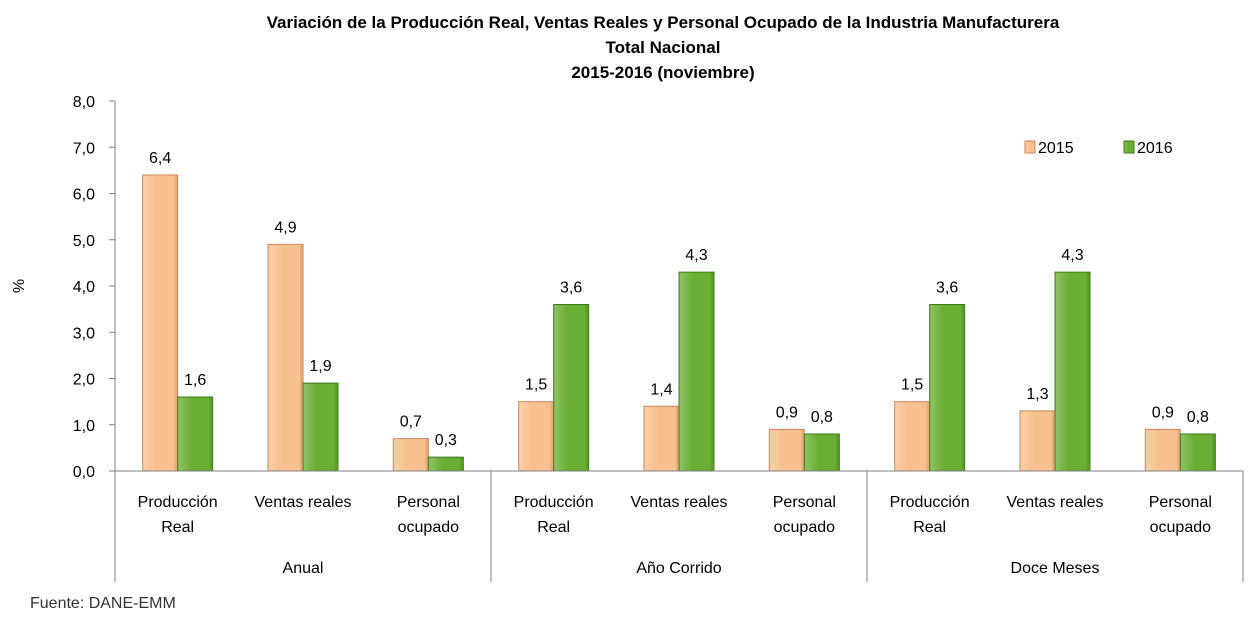  What do you see at coordinates (446, 440) in the screenshot?
I see `data-label-2016-3: 0,3` at bounding box center [446, 440].